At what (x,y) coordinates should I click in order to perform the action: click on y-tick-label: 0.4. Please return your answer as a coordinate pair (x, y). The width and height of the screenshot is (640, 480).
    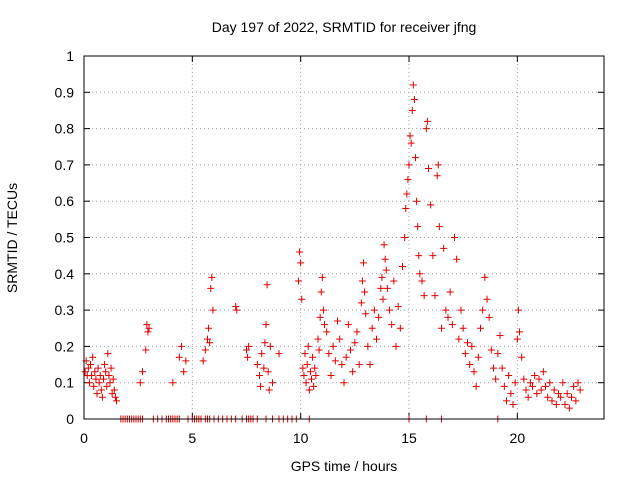
    Looking at the image, I should click on (65, 274).